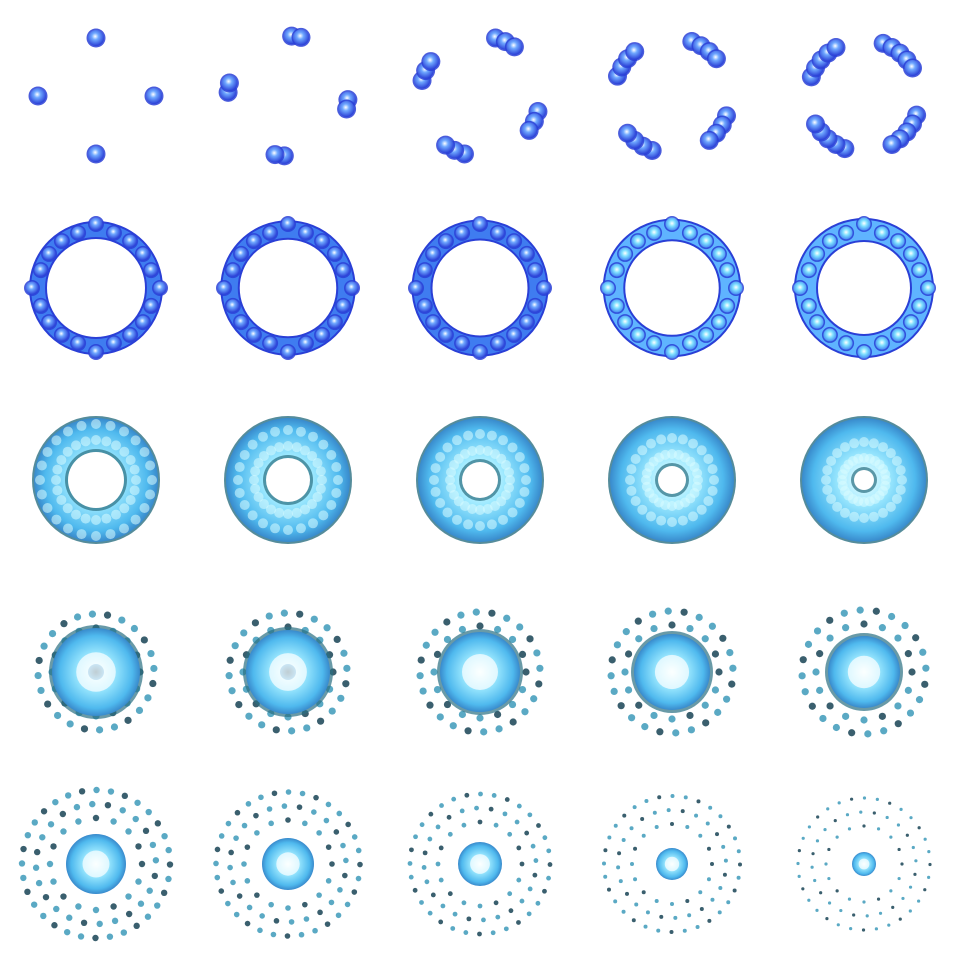  I want to click on ring-band, so click(480, 288).